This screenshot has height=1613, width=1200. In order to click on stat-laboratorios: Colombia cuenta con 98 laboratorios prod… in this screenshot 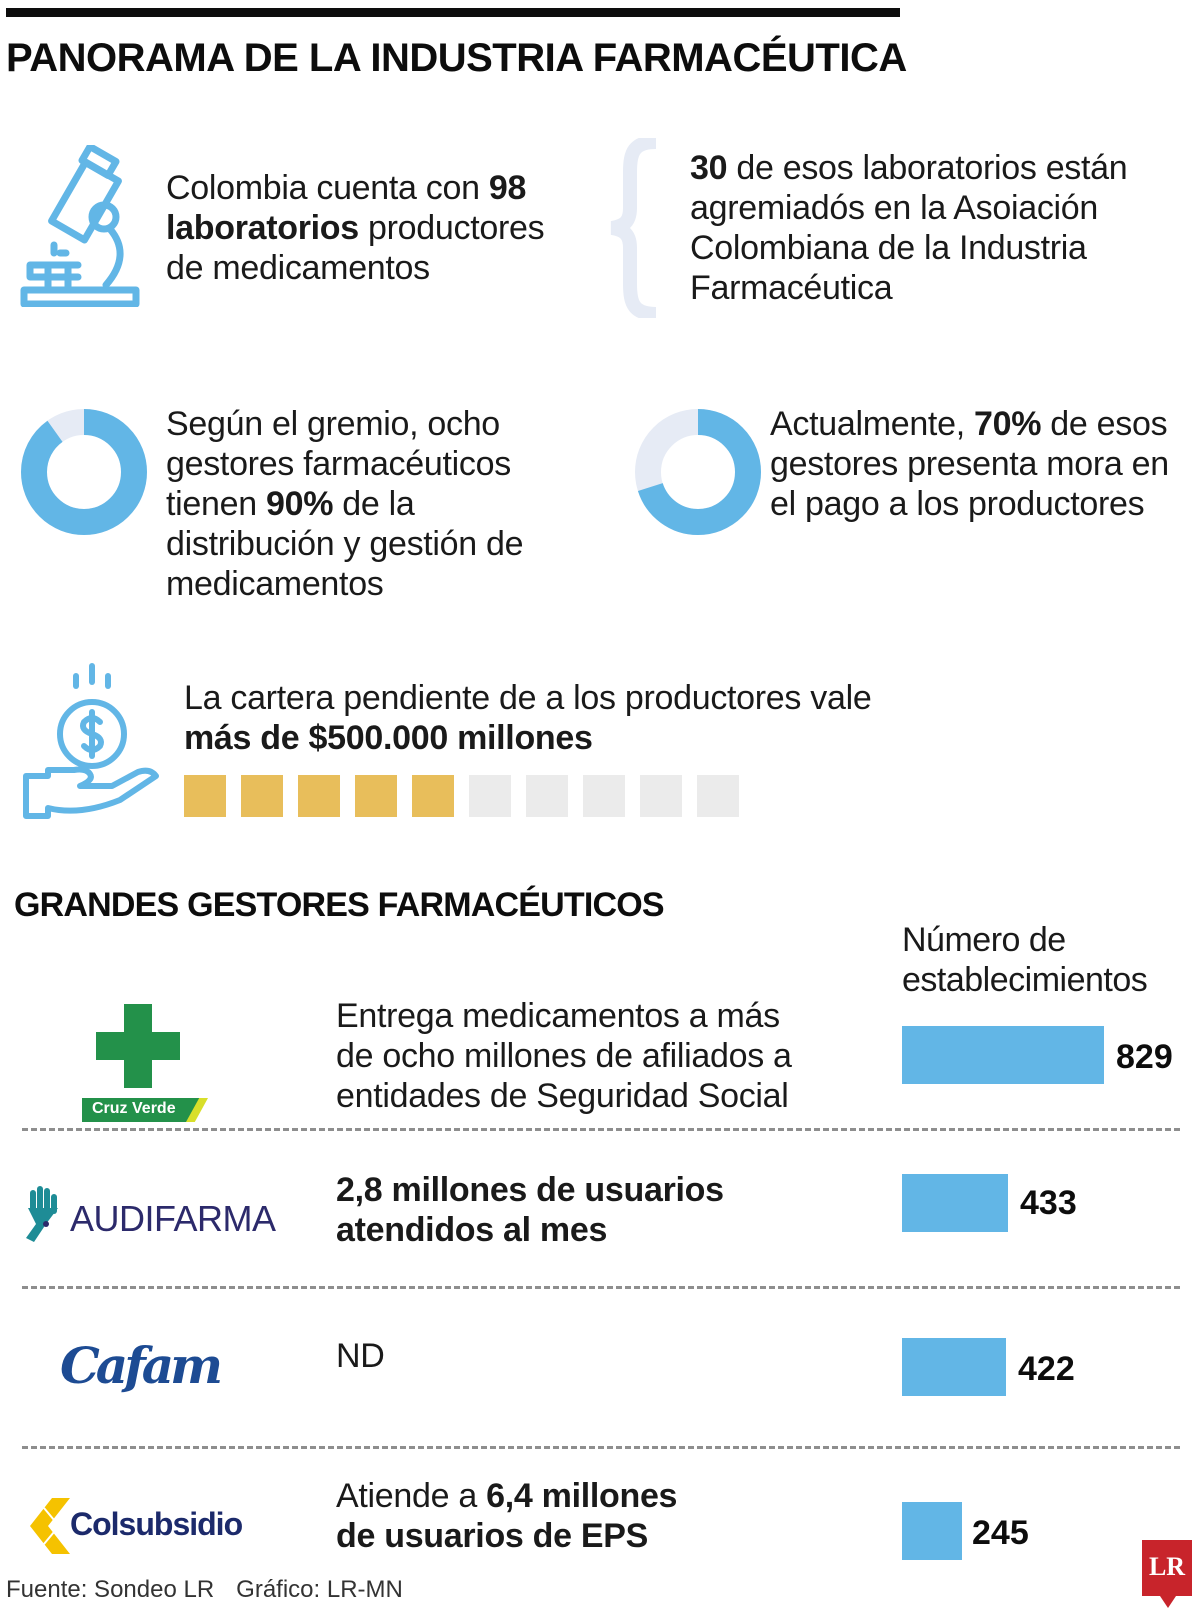, I will do `click(355, 228)`.